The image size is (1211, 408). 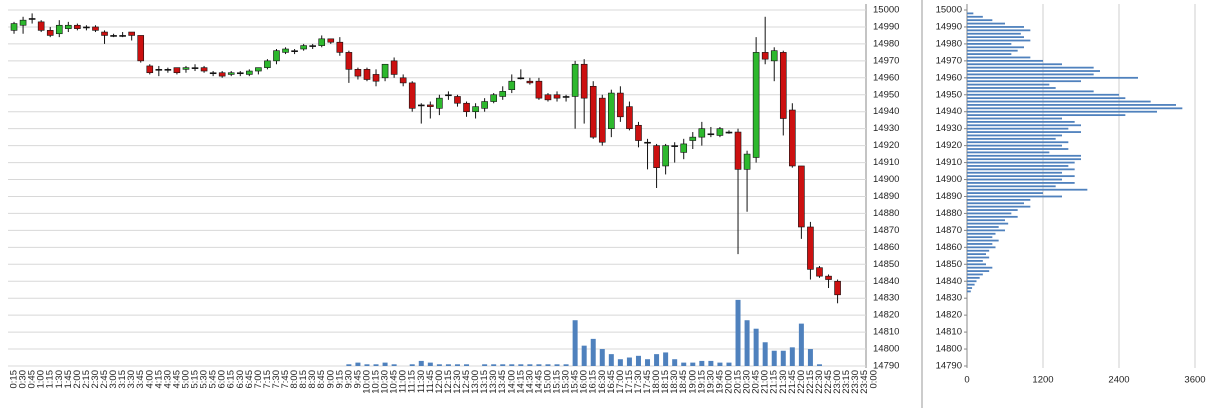 What do you see at coordinates (267, 379) in the screenshot?
I see `x-tick-label: 7:15` at bounding box center [267, 379].